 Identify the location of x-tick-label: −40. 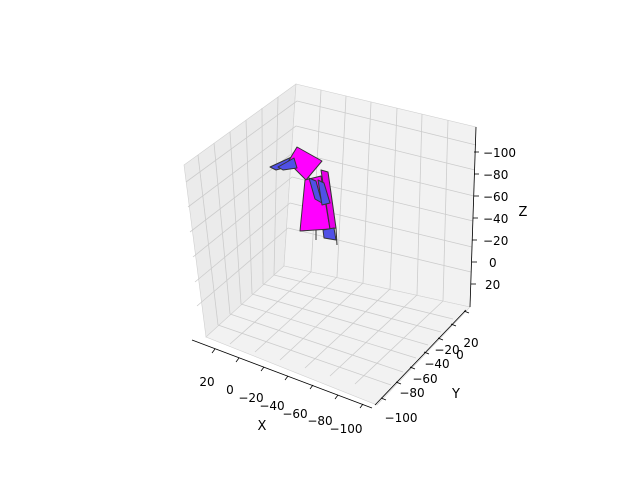
(271, 406).